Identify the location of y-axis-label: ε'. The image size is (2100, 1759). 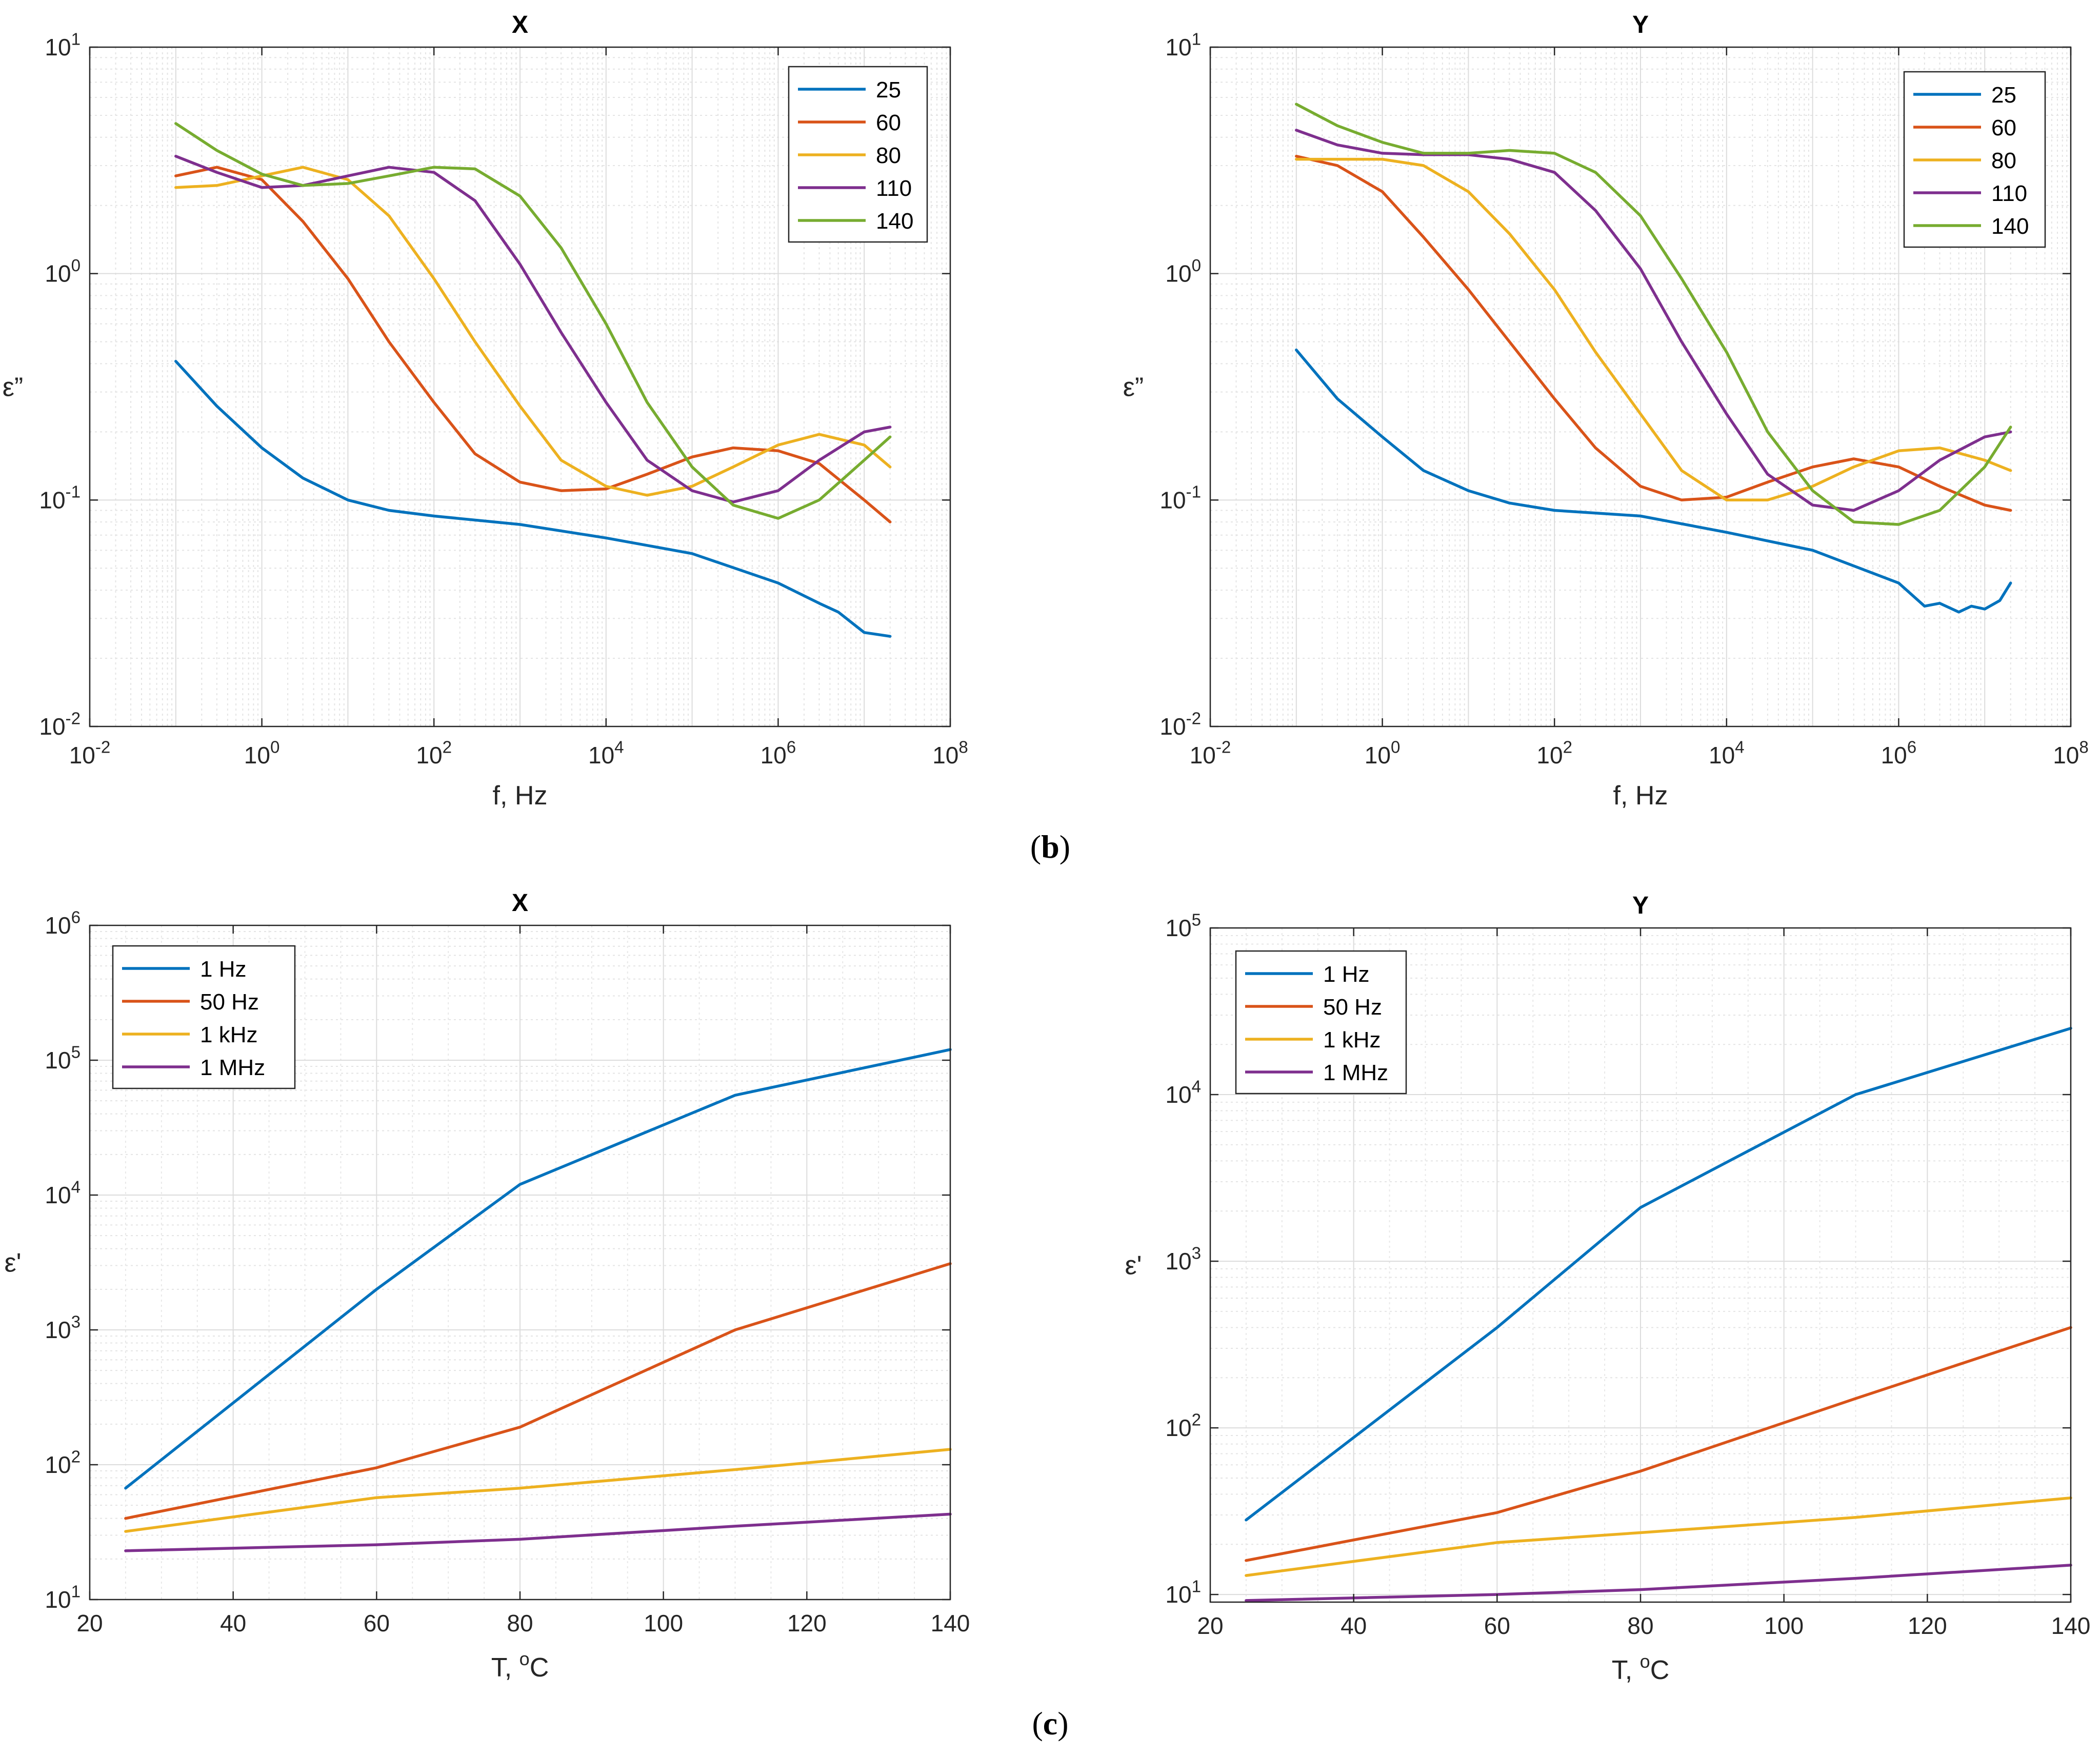
(12, 1263).